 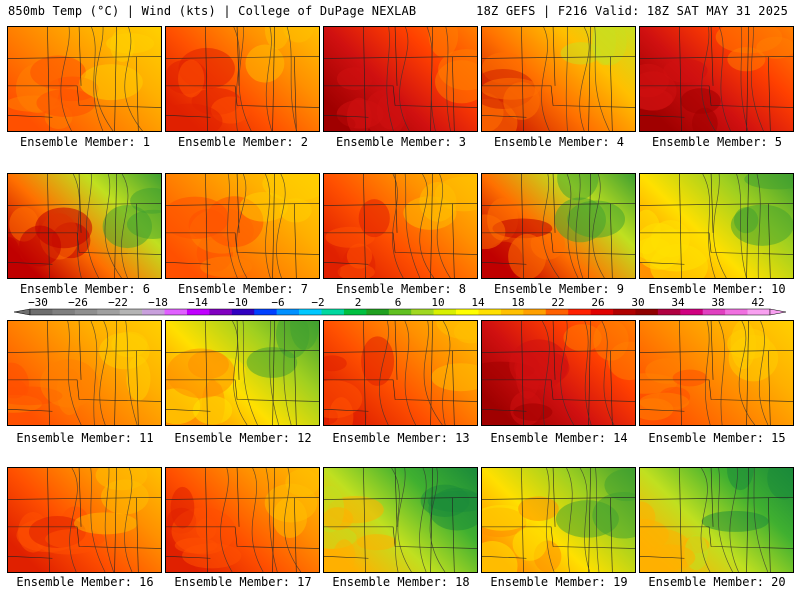 I want to click on member-caption: Ensemble Member: 20, so click(x=717, y=582).